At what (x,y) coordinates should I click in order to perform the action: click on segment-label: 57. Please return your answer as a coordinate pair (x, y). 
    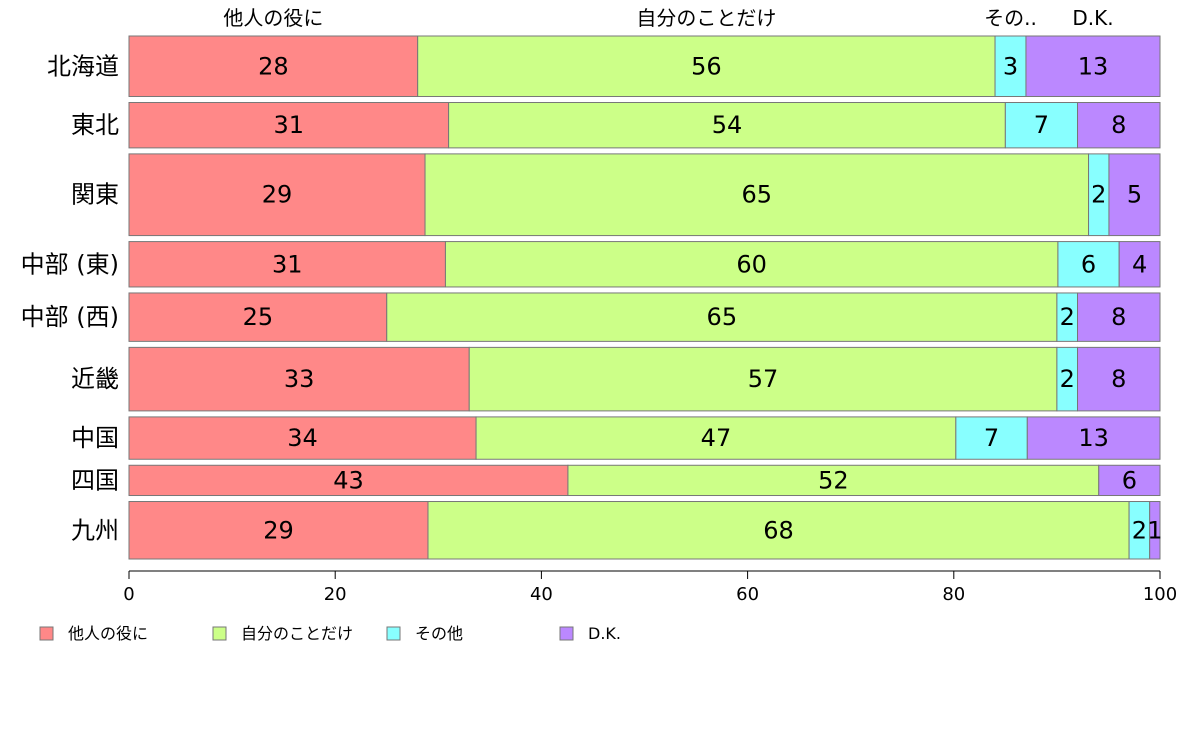
    Looking at the image, I should click on (763, 379).